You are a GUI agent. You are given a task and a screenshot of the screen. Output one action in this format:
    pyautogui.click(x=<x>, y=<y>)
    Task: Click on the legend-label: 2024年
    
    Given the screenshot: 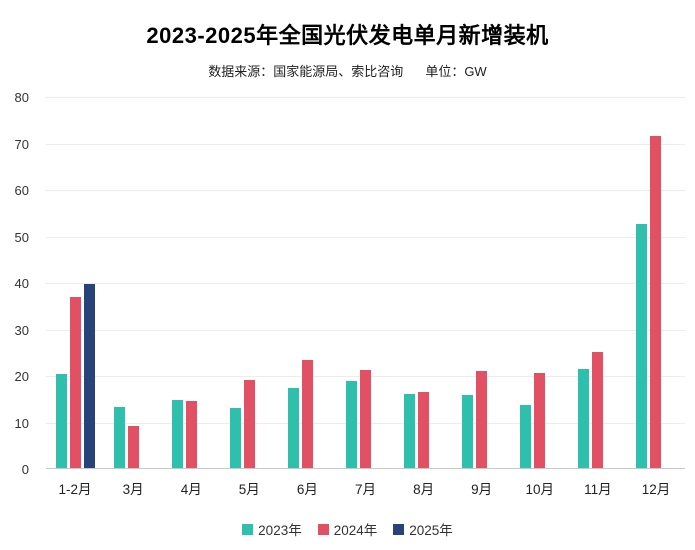 What is the action you would take?
    pyautogui.click(x=355, y=530)
    